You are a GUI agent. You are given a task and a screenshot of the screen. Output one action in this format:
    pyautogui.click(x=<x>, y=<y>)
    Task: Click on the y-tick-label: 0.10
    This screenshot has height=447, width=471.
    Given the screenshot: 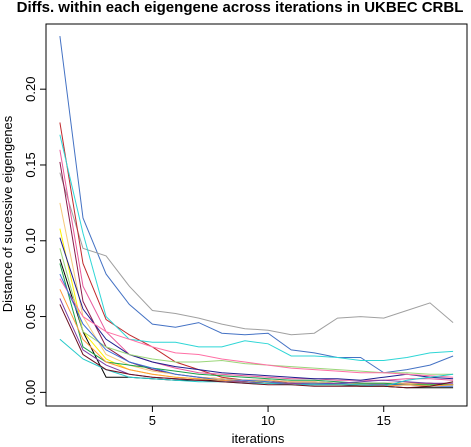 What is the action you would take?
    pyautogui.click(x=30, y=240)
    